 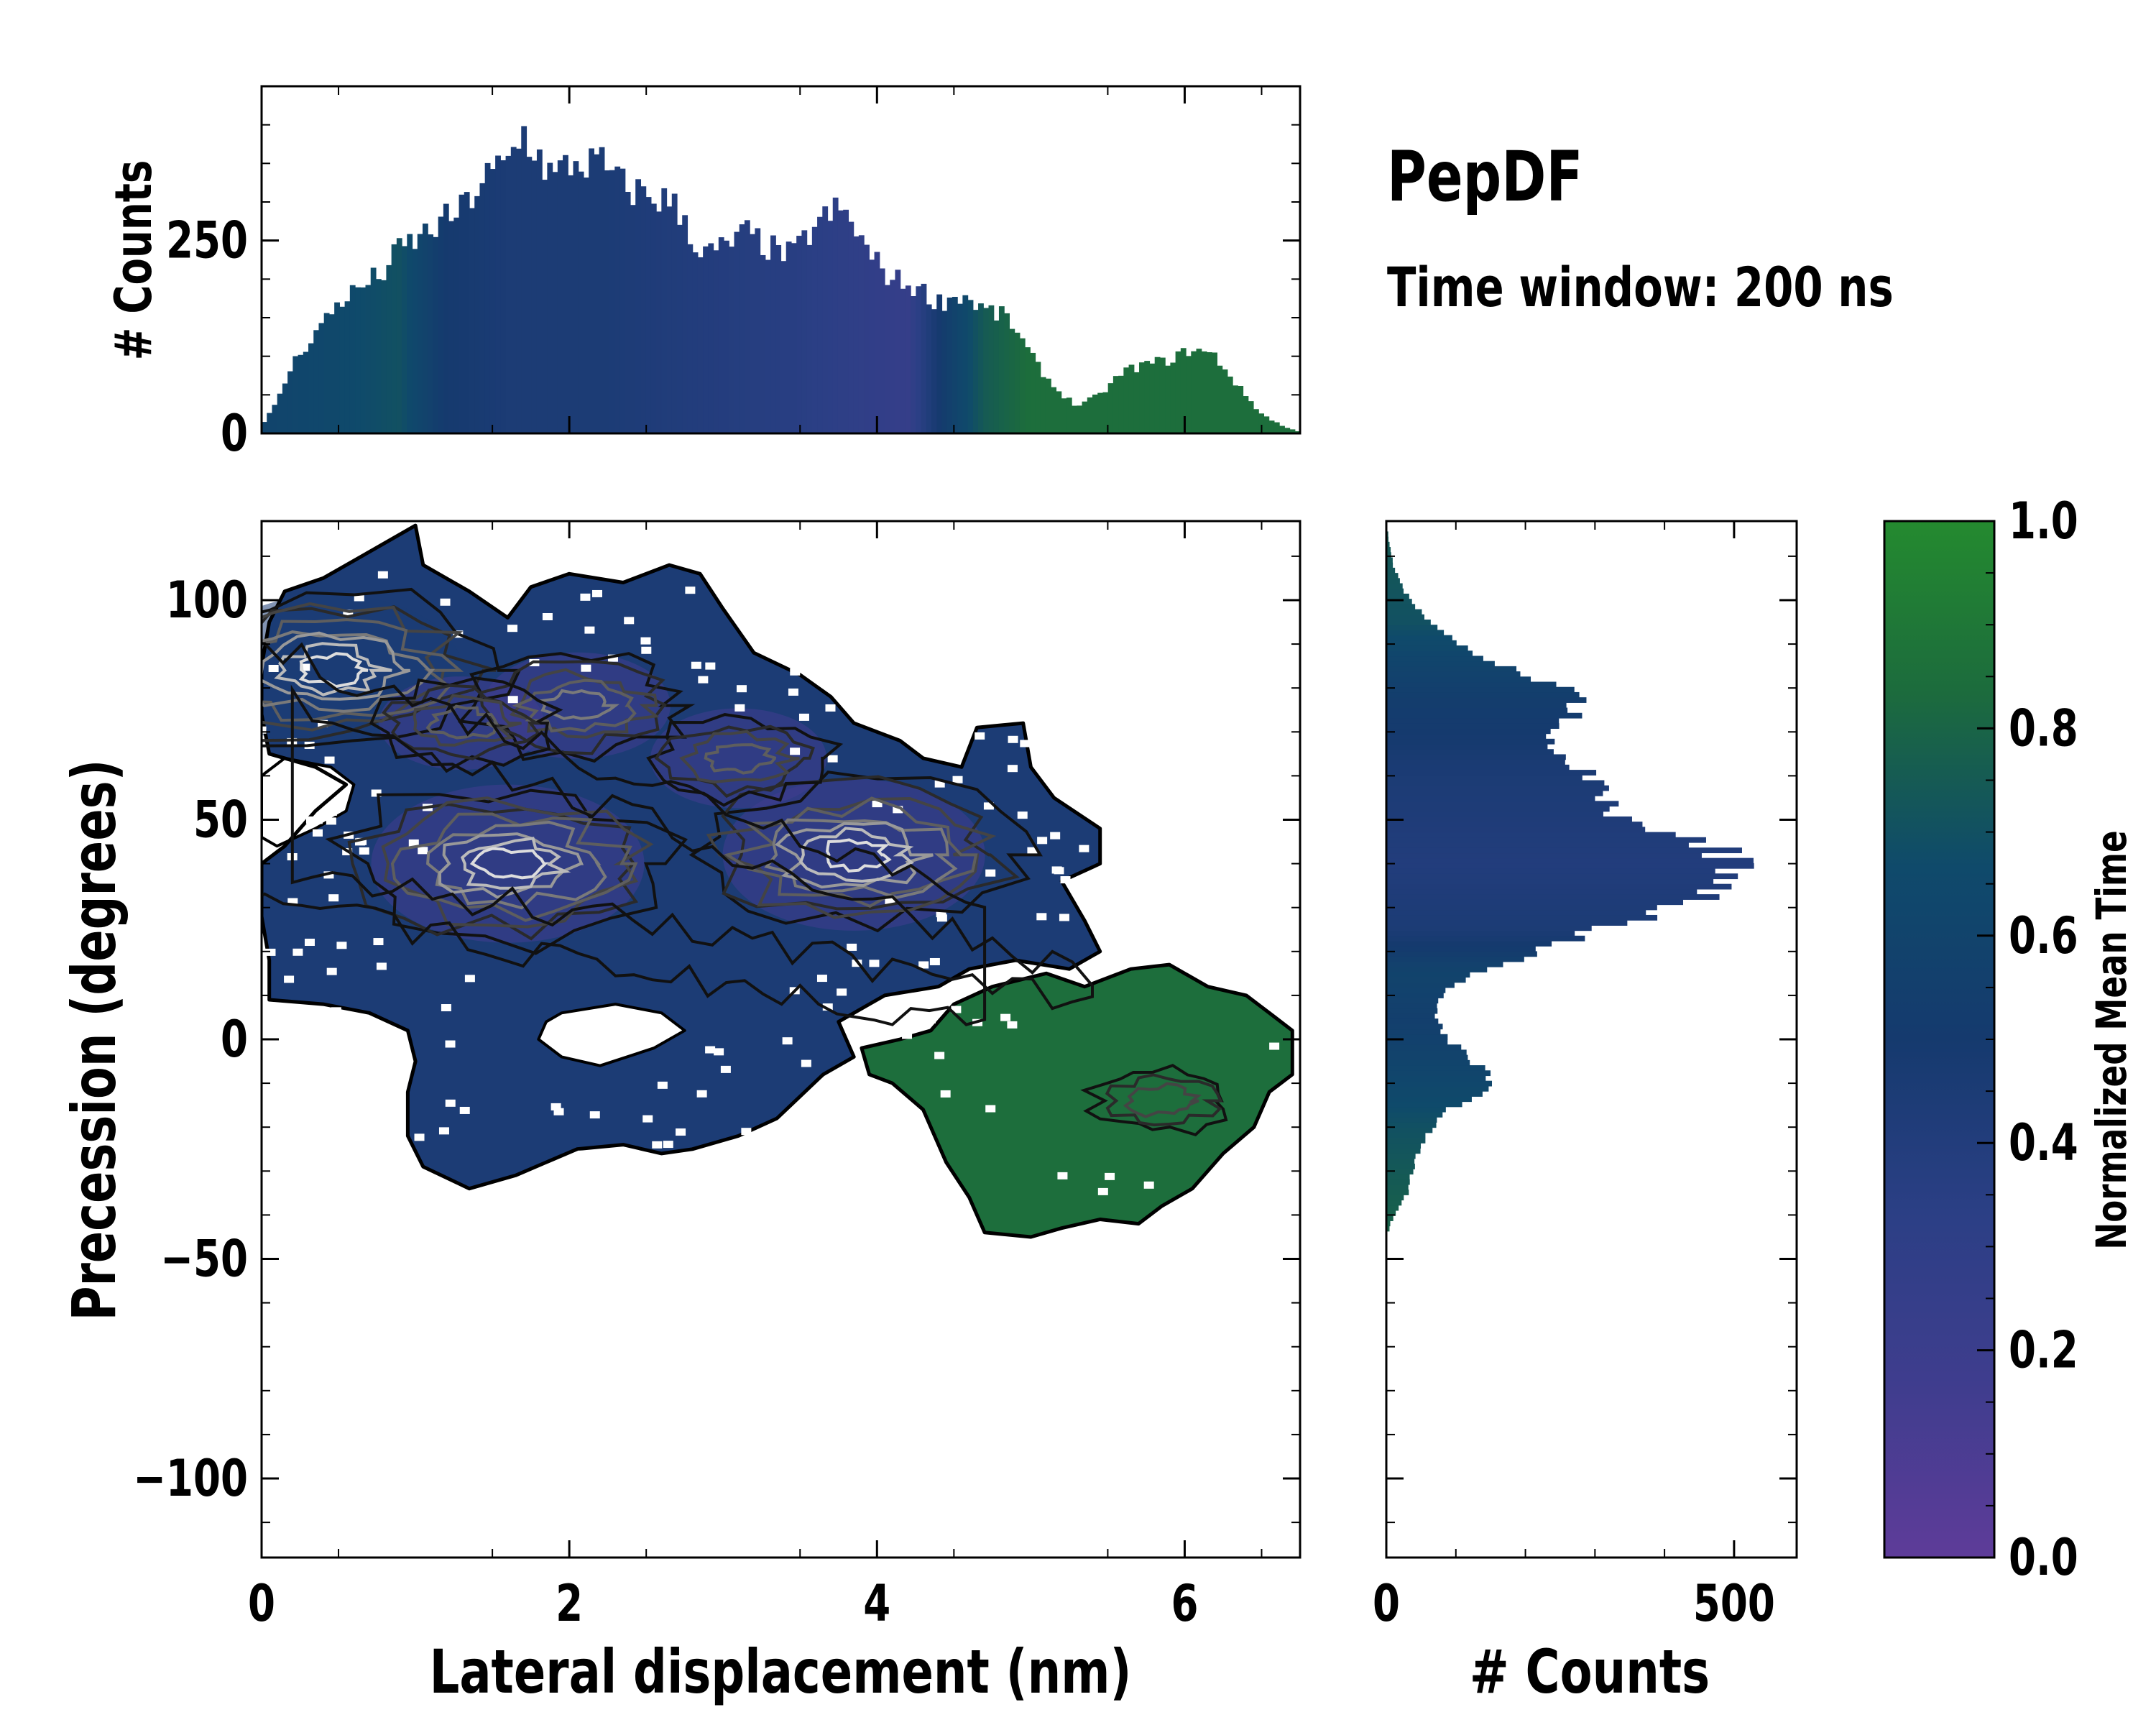 What do you see at coordinates (781, 279) in the screenshot?
I see `top-histogram-bars` at bounding box center [781, 279].